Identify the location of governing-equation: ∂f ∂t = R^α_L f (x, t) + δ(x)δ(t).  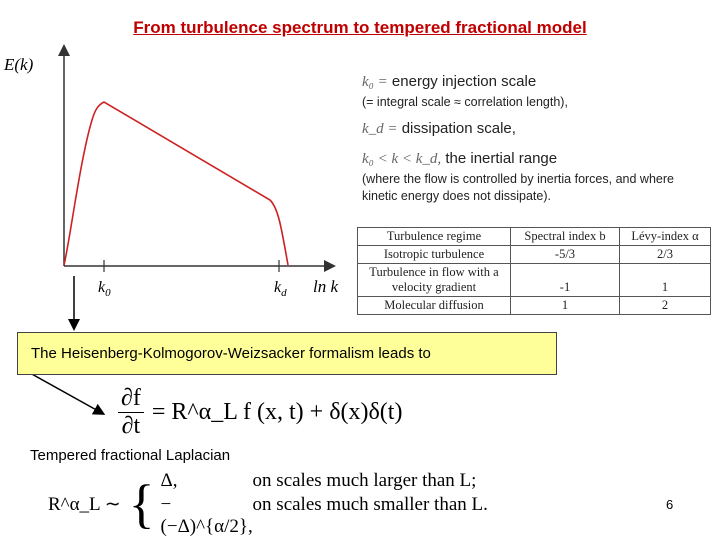
(260, 412).